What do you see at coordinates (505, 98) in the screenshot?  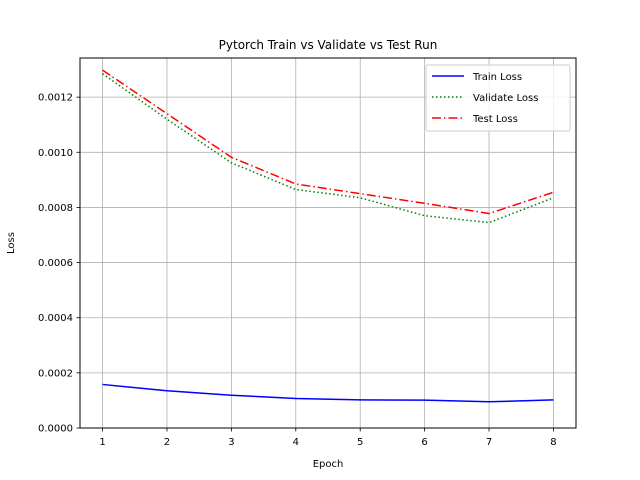 I see `legend-label-validate-loss: Validate Loss` at bounding box center [505, 98].